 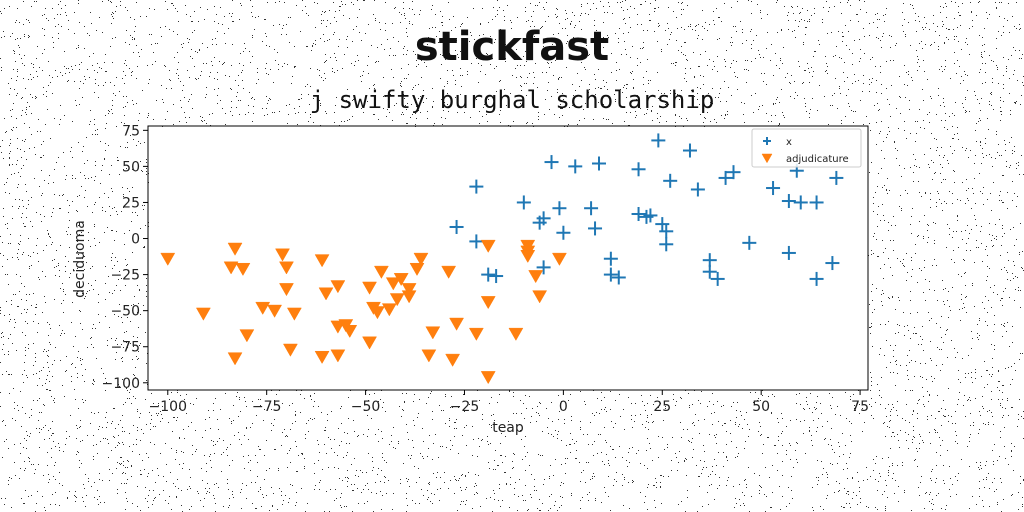 I want to click on legend-marker-x, so click(x=767, y=141).